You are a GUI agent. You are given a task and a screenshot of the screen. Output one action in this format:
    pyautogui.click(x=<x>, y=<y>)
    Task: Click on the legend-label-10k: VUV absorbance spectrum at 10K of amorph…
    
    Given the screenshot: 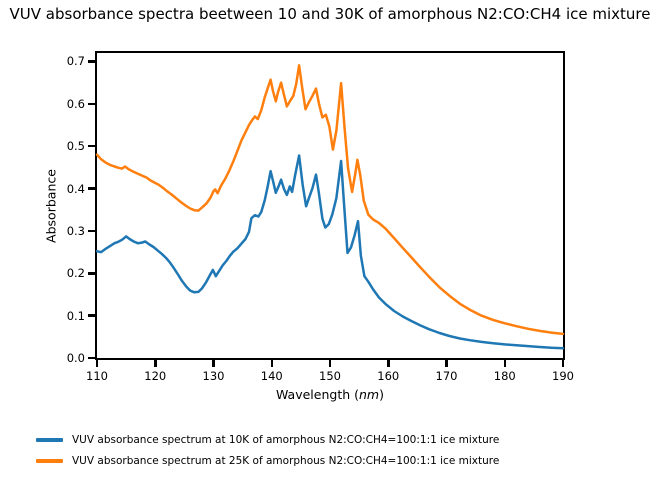 What is the action you would take?
    pyautogui.click(x=286, y=439)
    